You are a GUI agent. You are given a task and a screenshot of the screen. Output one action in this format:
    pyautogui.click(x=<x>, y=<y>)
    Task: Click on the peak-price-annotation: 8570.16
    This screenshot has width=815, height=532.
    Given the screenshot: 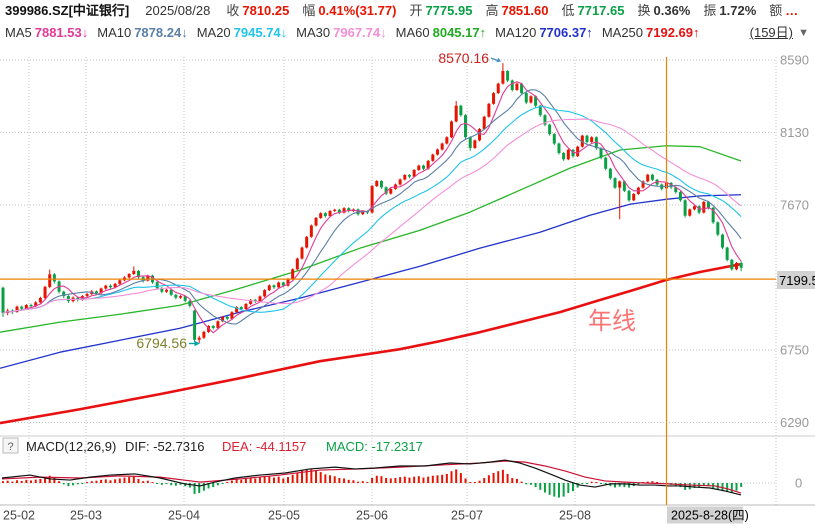 What is the action you would take?
    pyautogui.click(x=463, y=58)
    